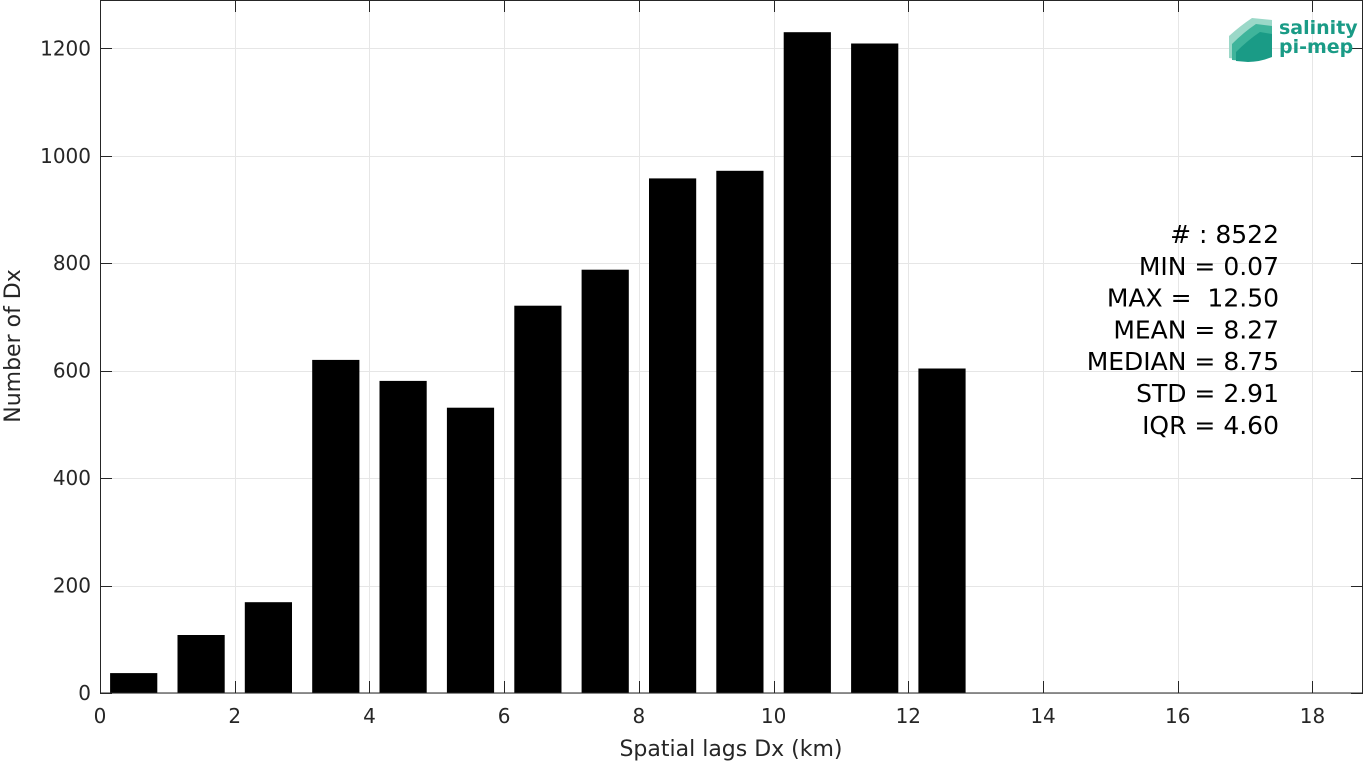 The height and width of the screenshot is (763, 1365). What do you see at coordinates (1224, 234) in the screenshot?
I see `stat-line: # : 8522` at bounding box center [1224, 234].